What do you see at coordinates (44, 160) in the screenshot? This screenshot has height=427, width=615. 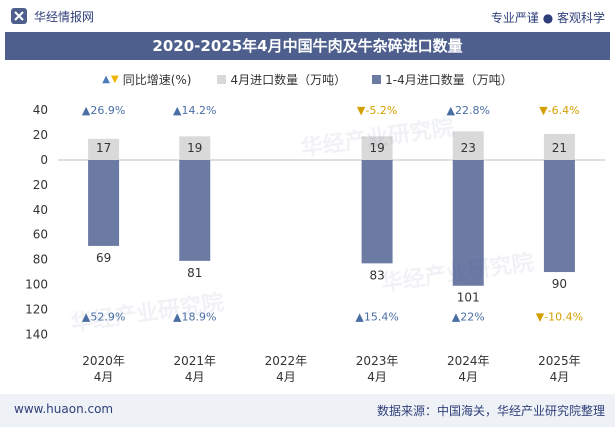 I see `y-tick-label: 0` at bounding box center [44, 160].